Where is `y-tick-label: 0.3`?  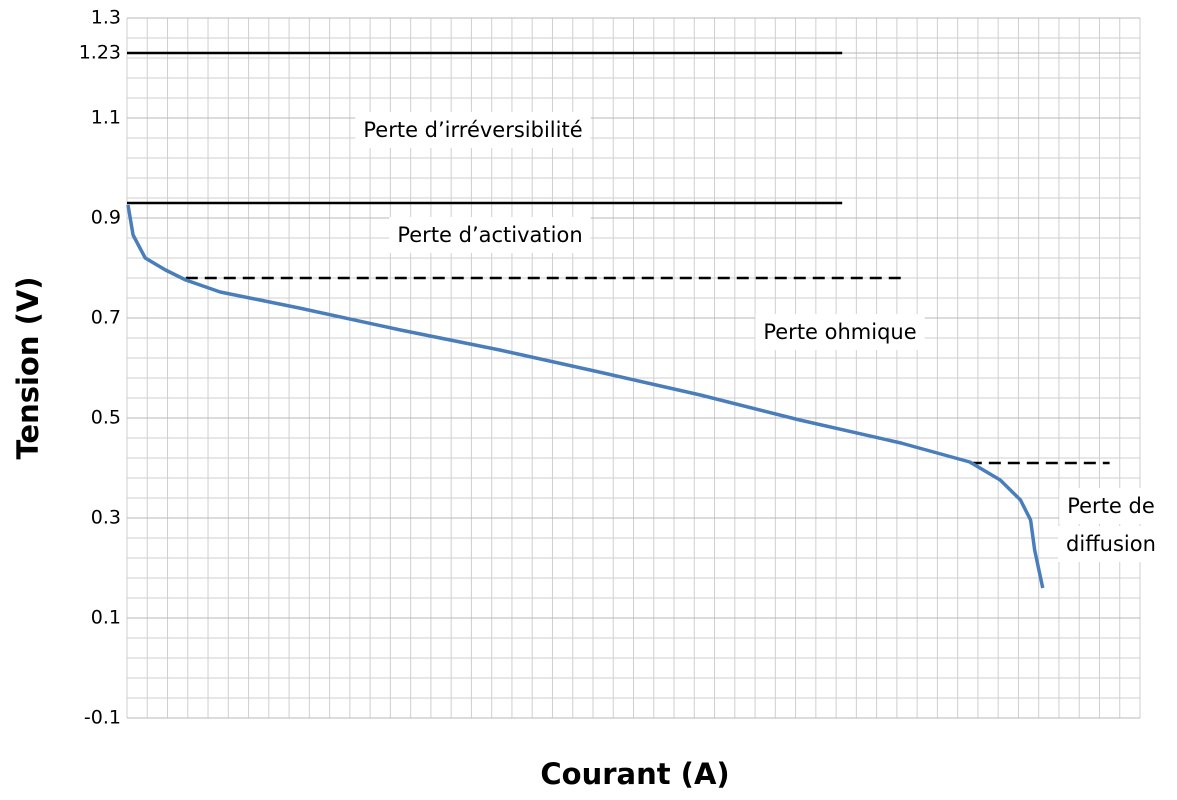
y-tick-label: 0.3 is located at coordinates (106, 518).